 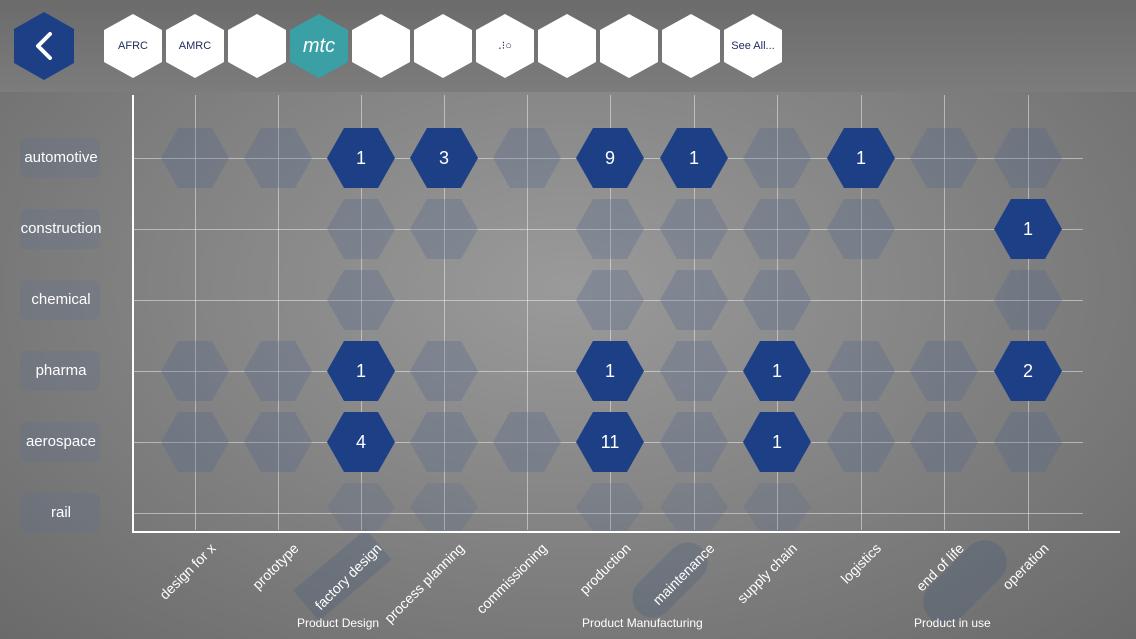 I want to click on rail-icon, so click(x=60, y=513).